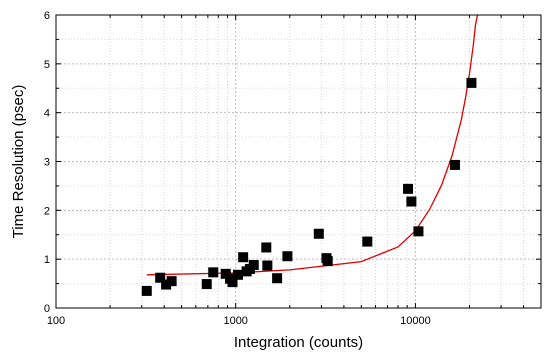  What do you see at coordinates (298, 342) in the screenshot?
I see `x-axis-title: Integration (counts)` at bounding box center [298, 342].